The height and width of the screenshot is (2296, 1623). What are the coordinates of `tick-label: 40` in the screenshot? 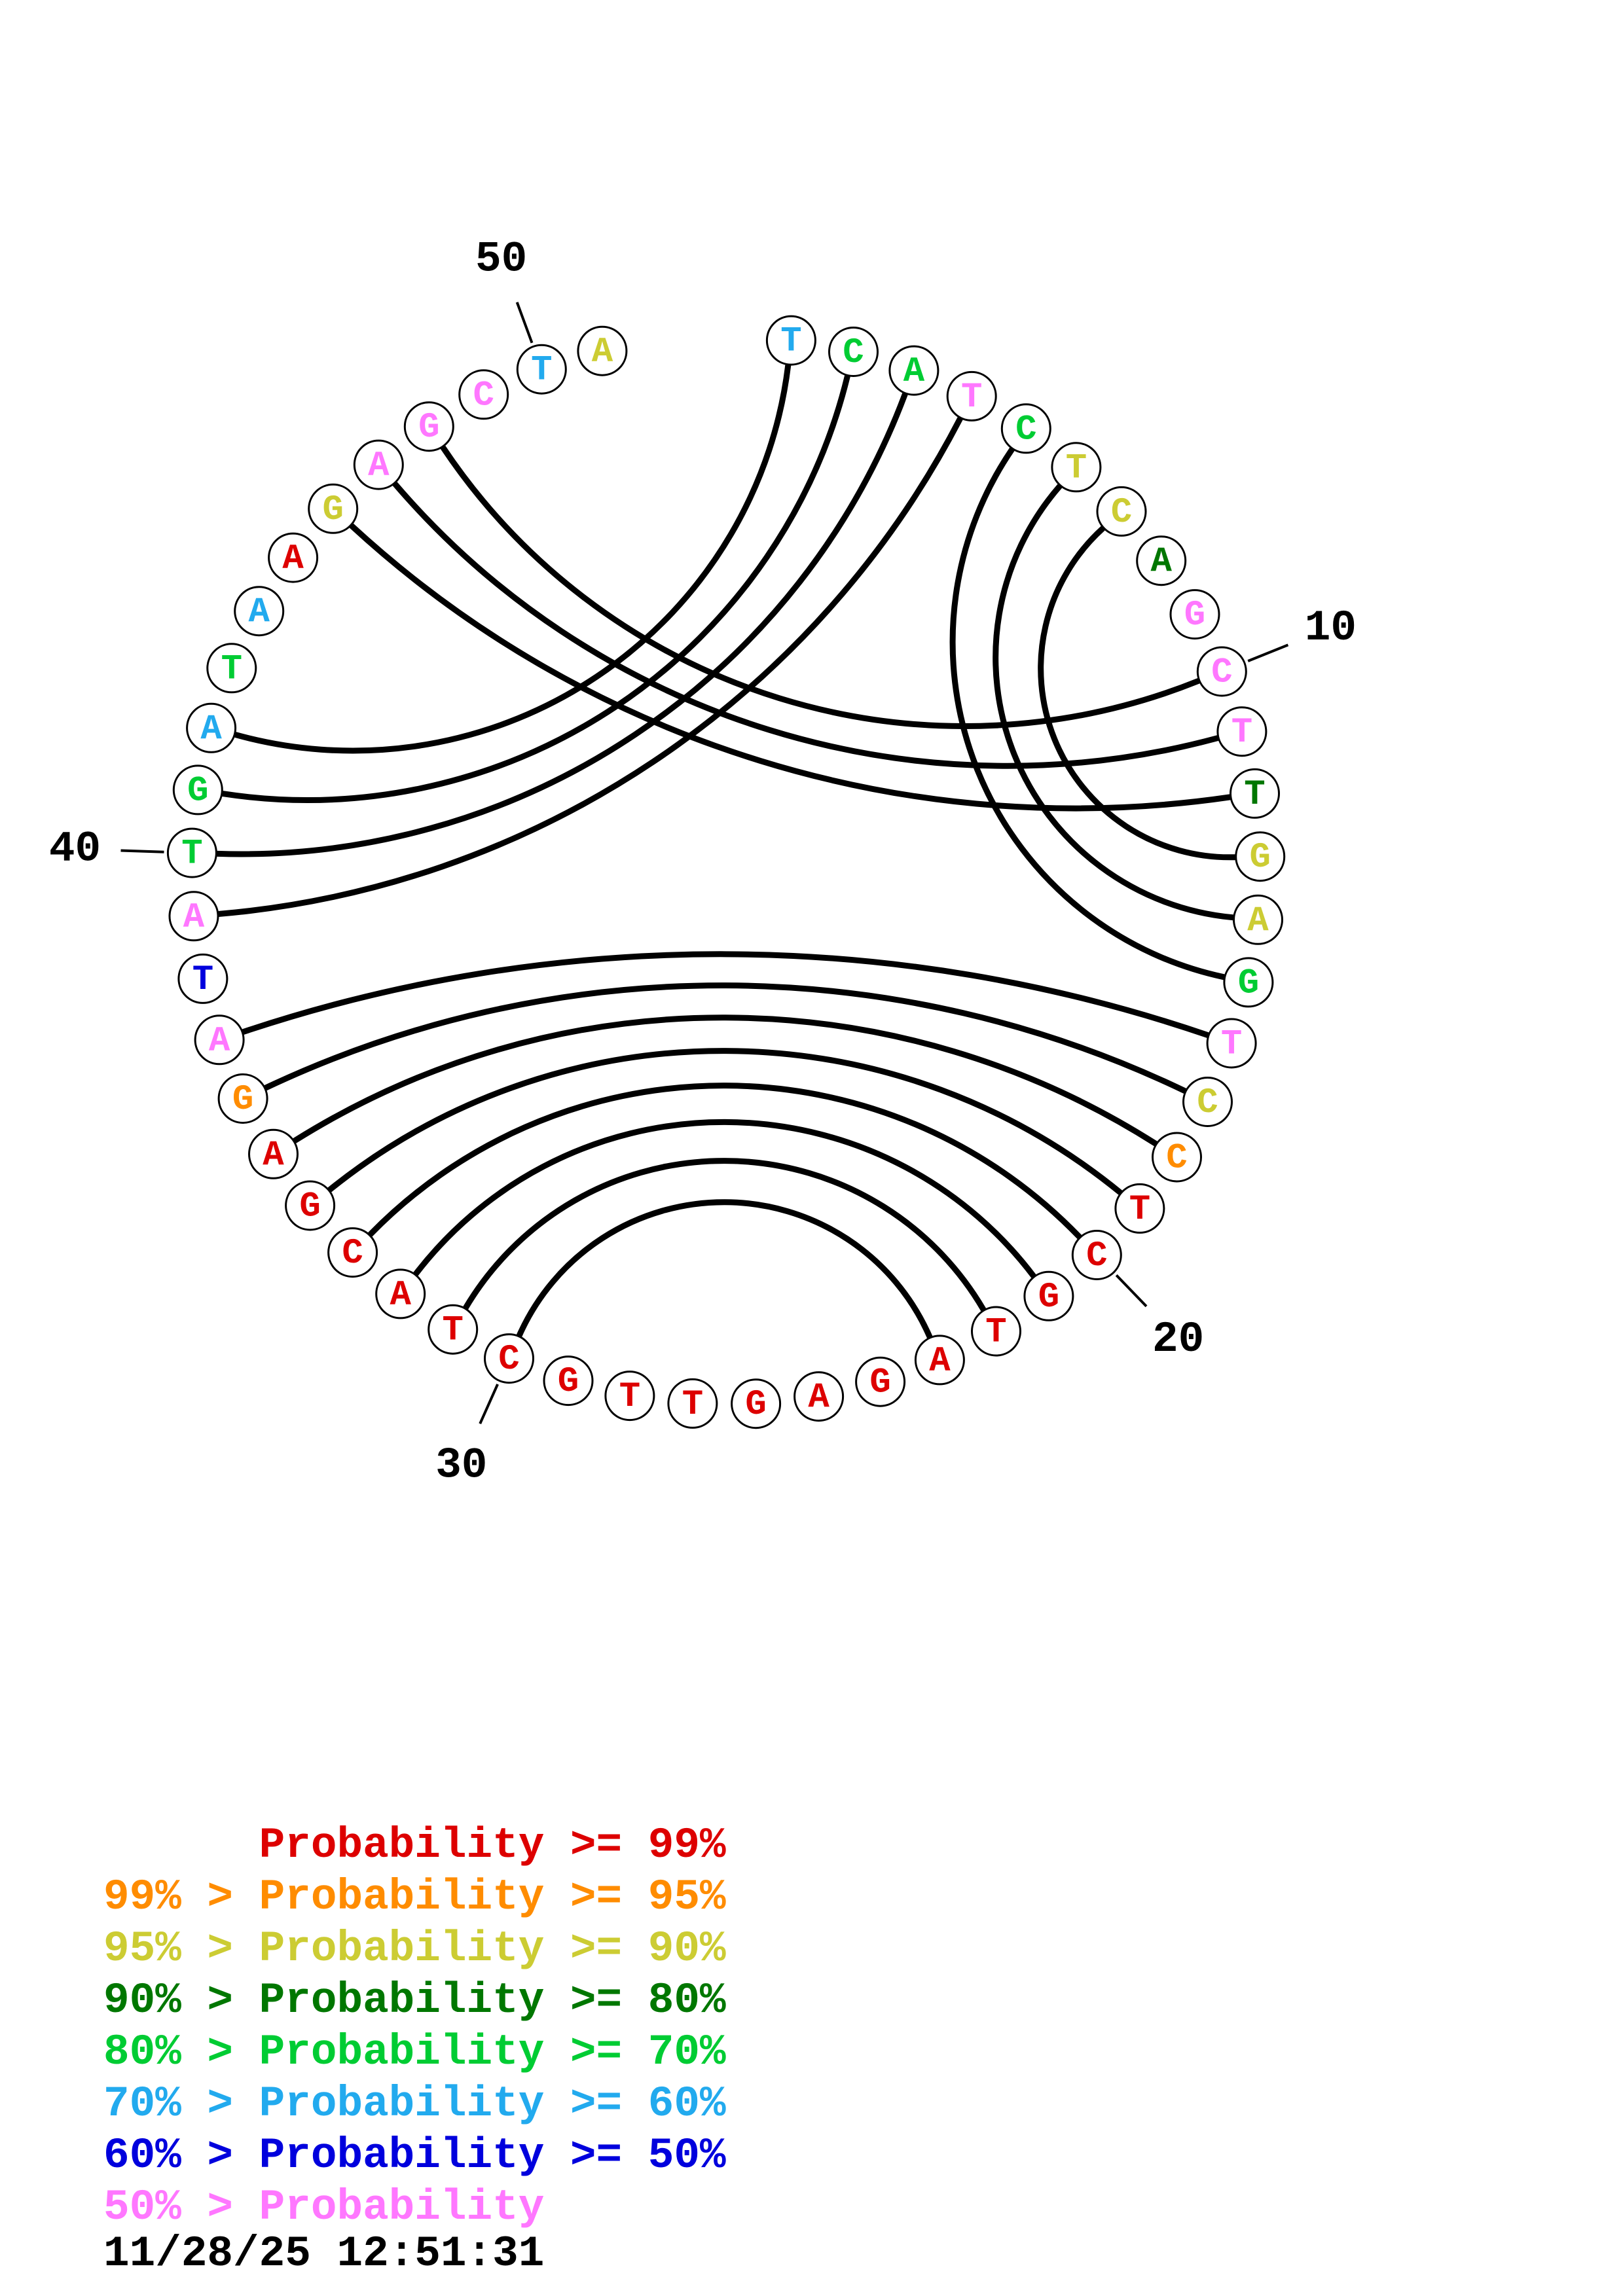 It's located at (75, 849).